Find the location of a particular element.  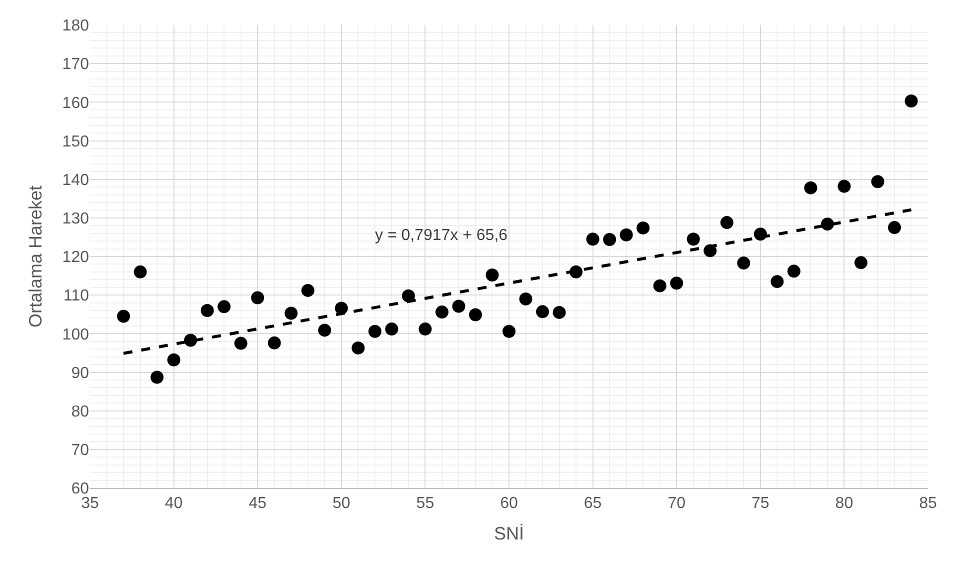

y-tick-label: 90 is located at coordinates (80, 373).